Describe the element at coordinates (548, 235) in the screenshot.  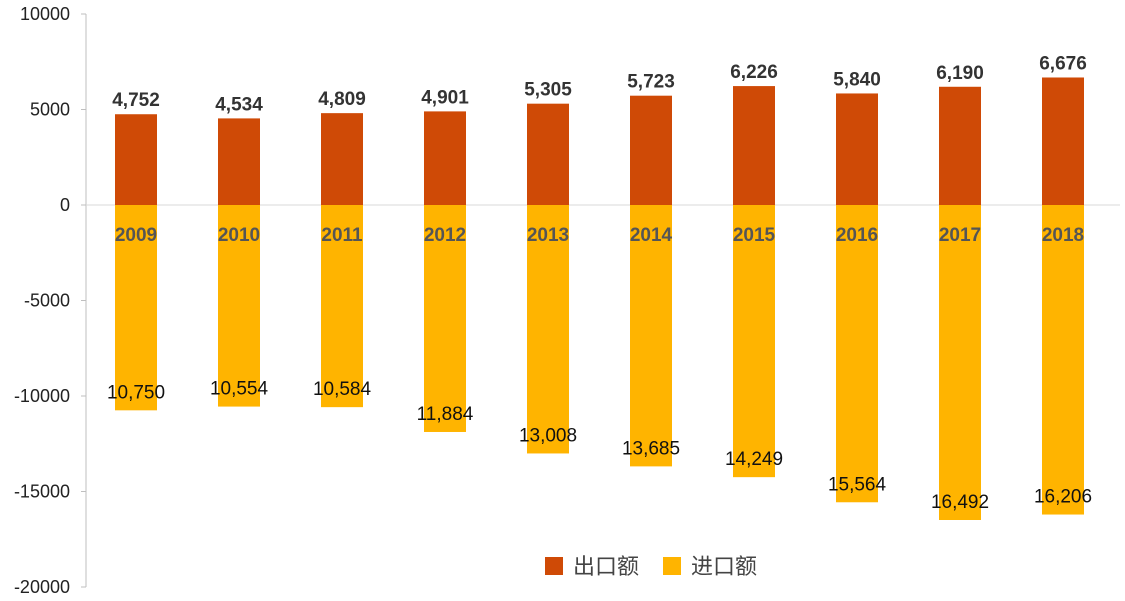
I see `category-label: 2013` at that location.